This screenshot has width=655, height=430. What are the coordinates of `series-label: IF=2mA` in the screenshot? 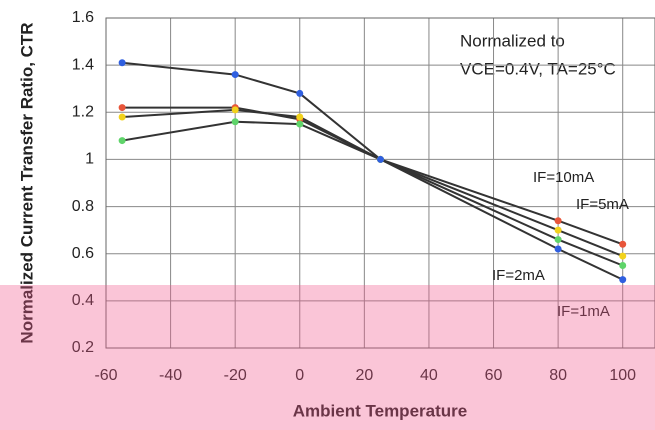 It's located at (518, 275).